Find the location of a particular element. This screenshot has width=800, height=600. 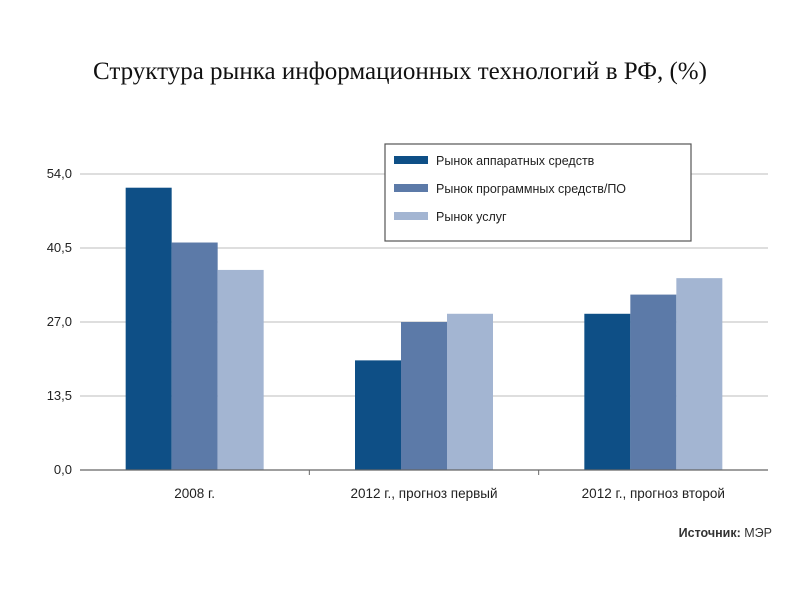

source-note: Источник: МЭР is located at coordinates (725, 533).